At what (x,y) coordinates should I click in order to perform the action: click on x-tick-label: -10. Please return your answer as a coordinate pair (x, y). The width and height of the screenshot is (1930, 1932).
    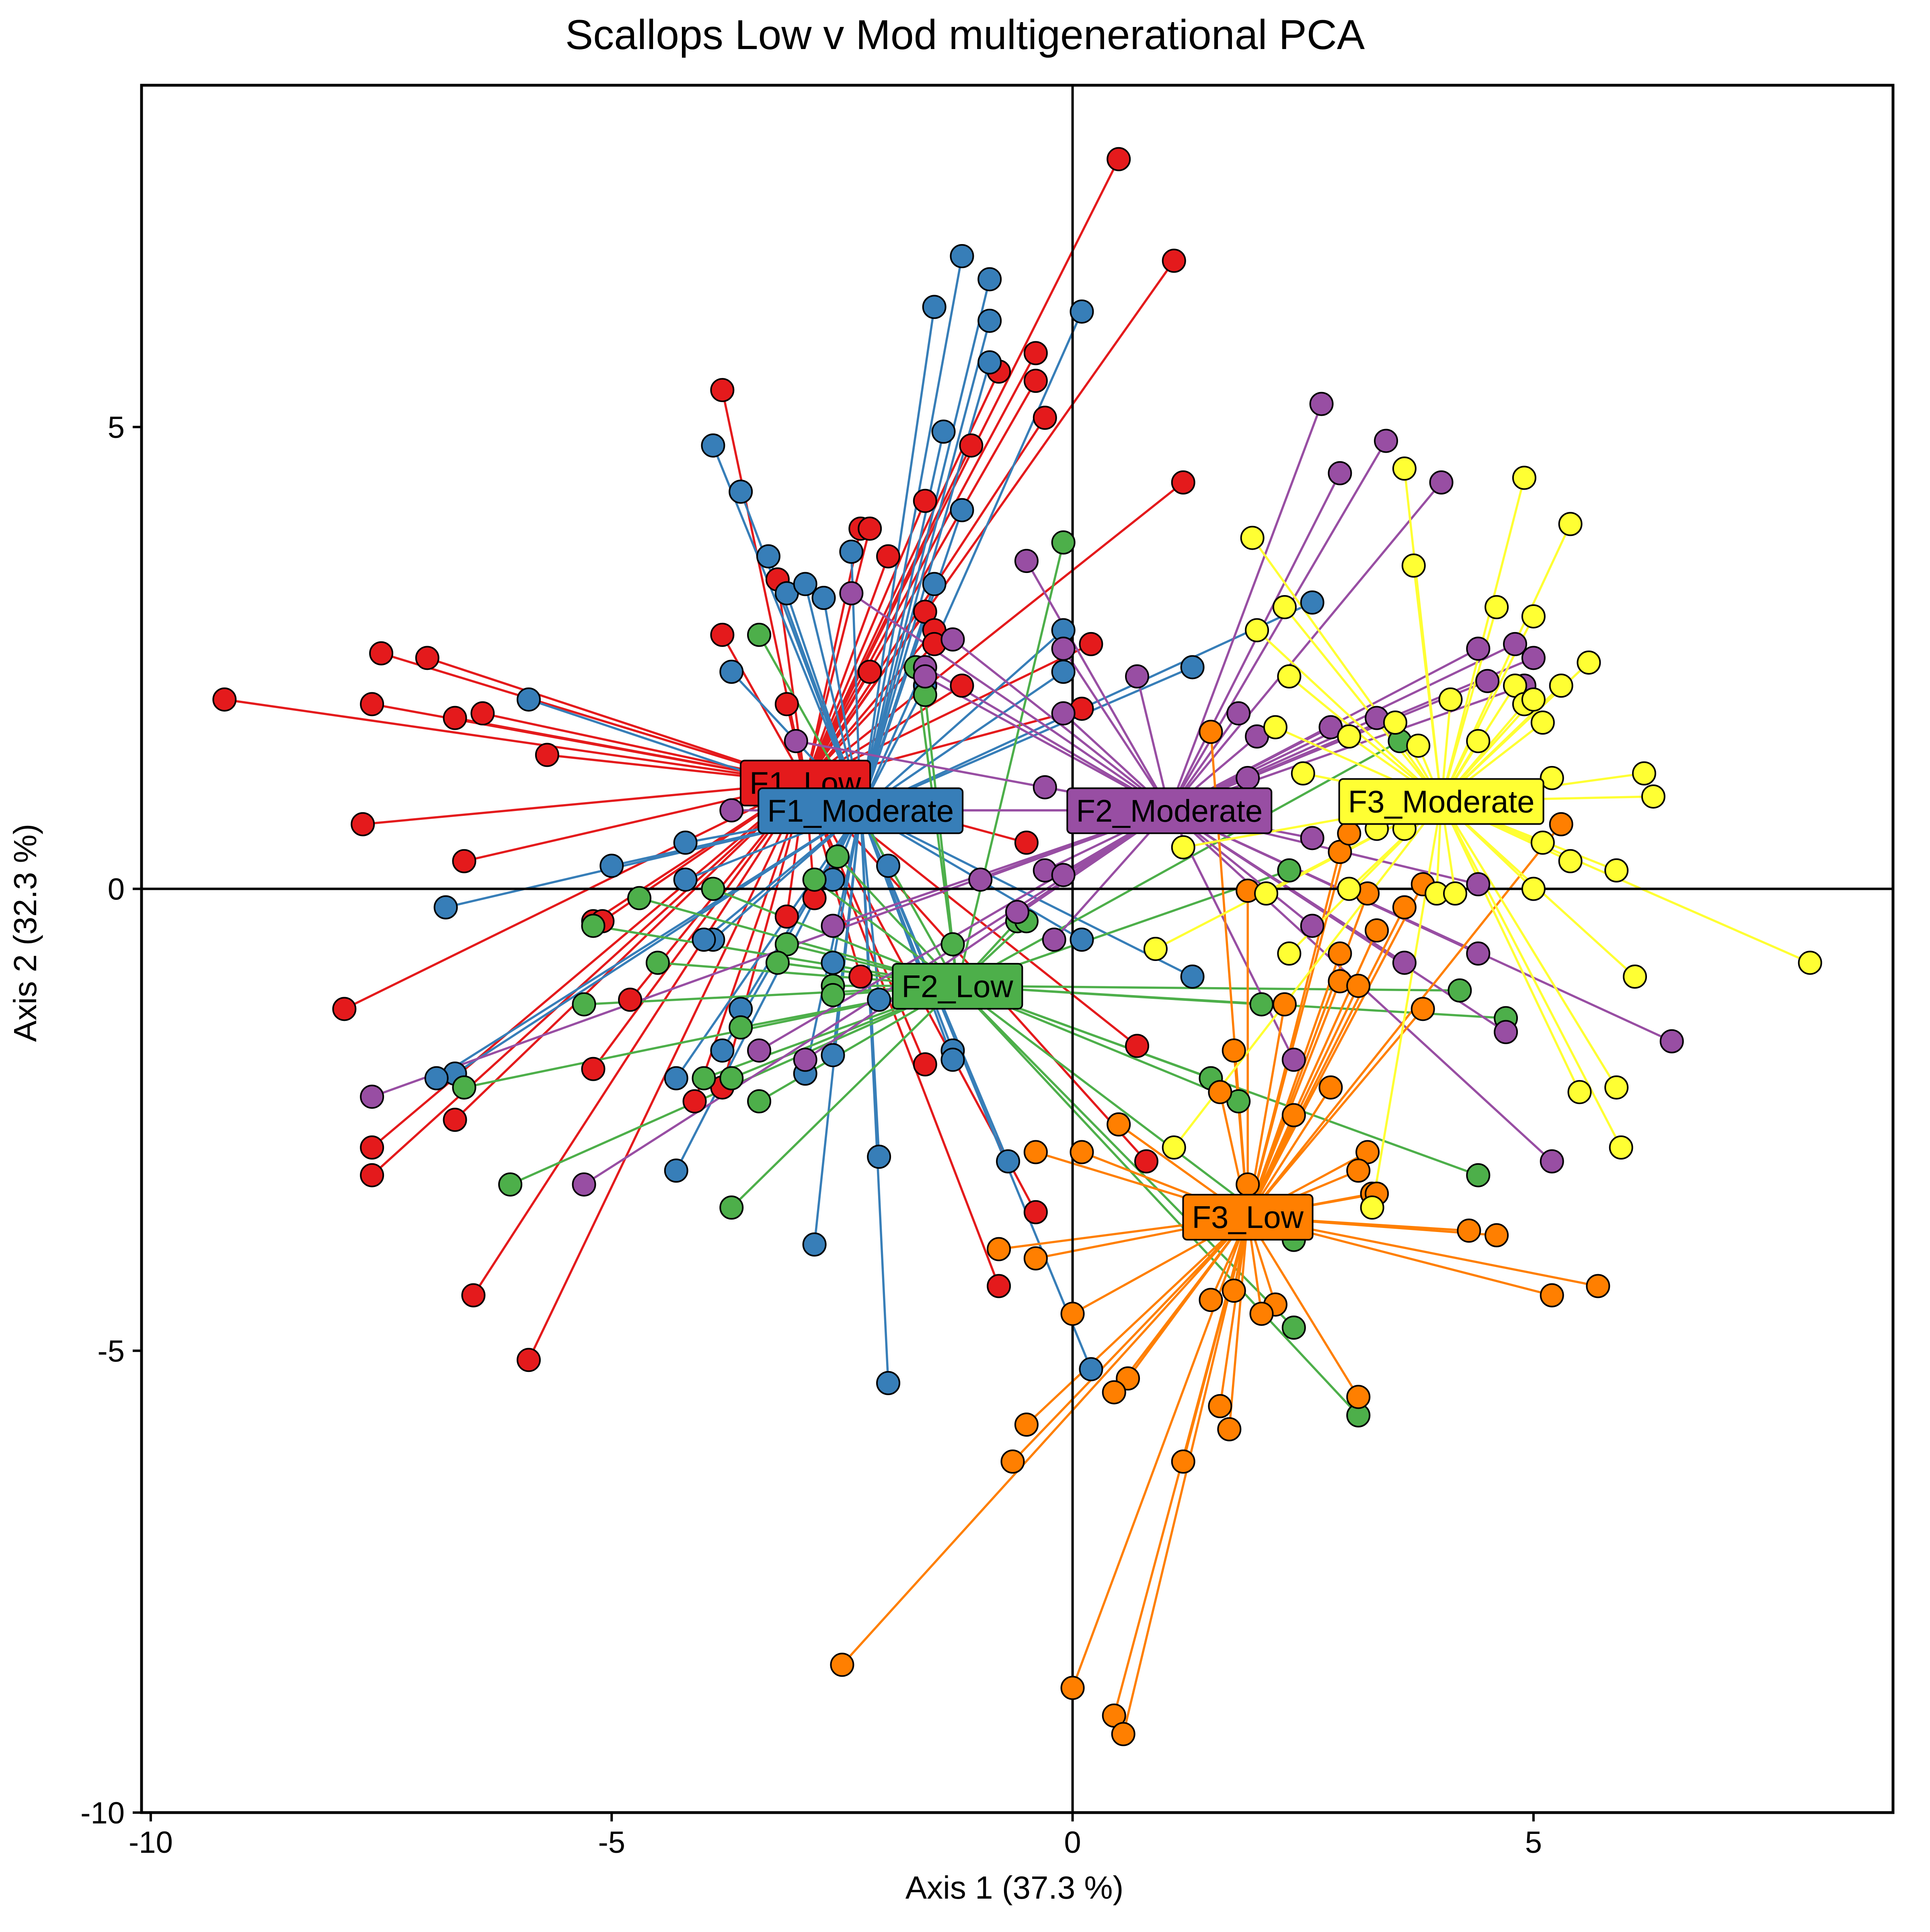
    Looking at the image, I should click on (151, 1842).